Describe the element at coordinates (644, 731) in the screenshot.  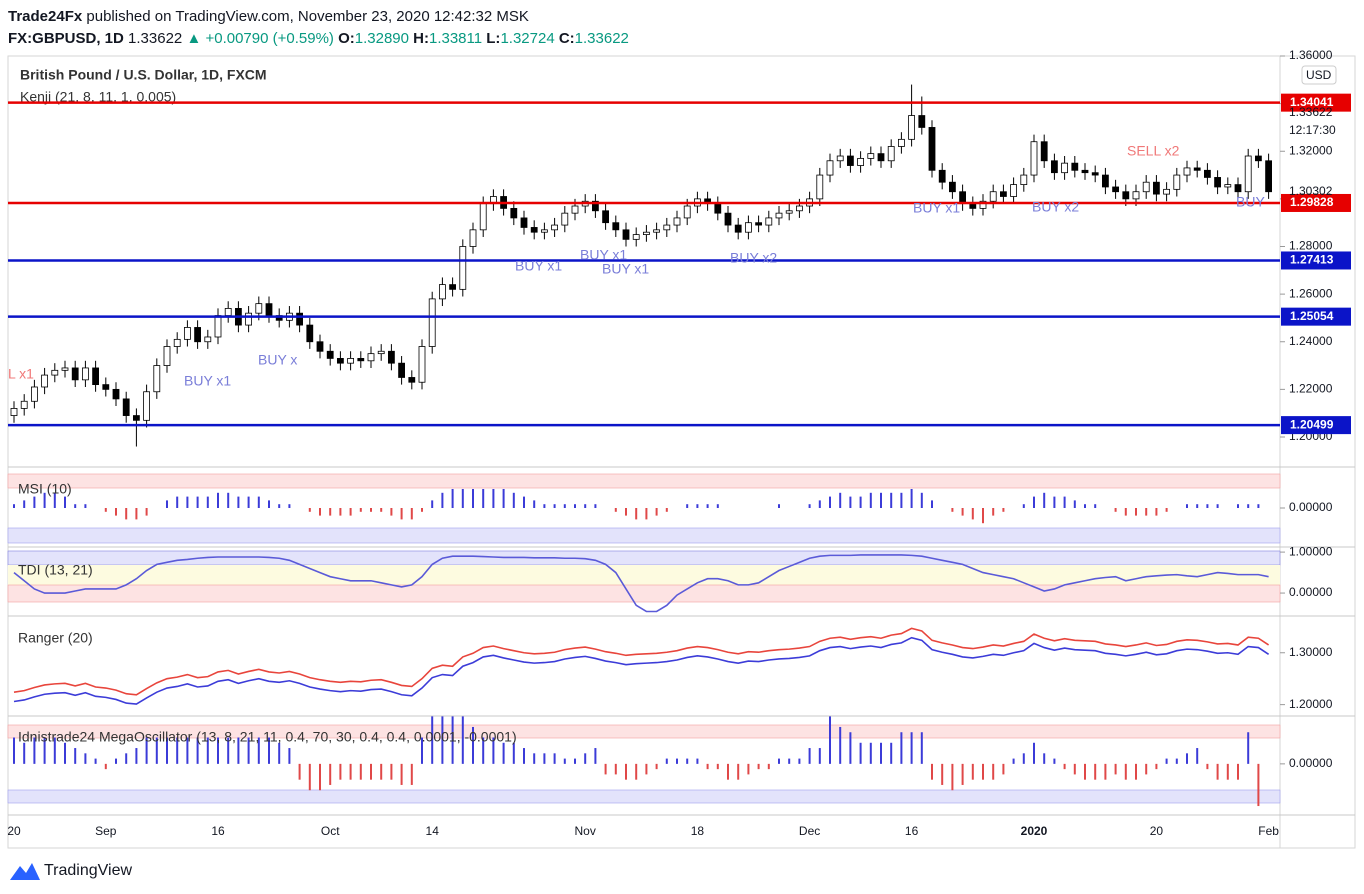
I see `overbought-band` at that location.